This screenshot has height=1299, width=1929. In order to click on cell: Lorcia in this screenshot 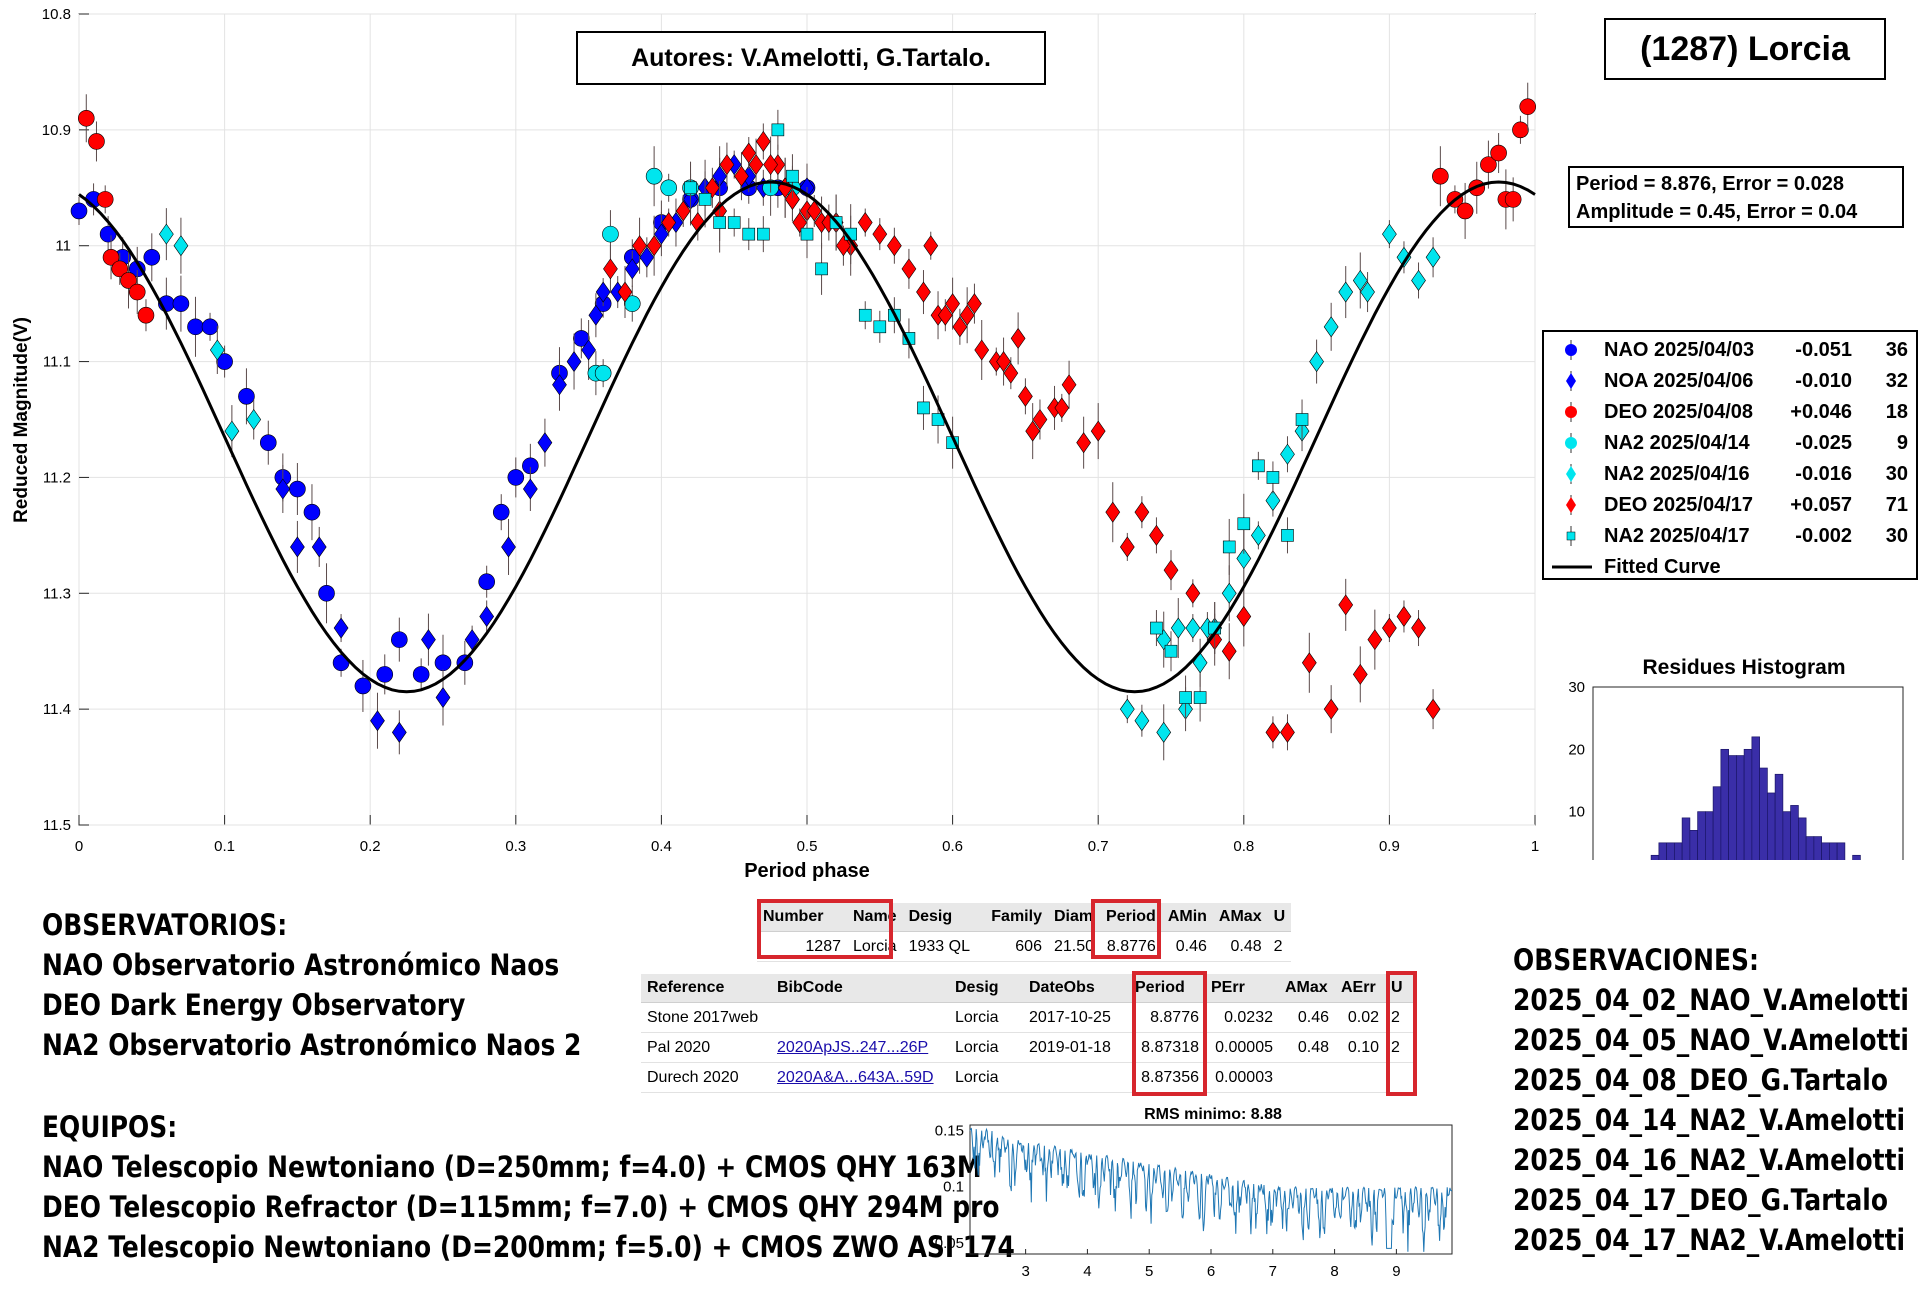, I will do `click(986, 1047)`.